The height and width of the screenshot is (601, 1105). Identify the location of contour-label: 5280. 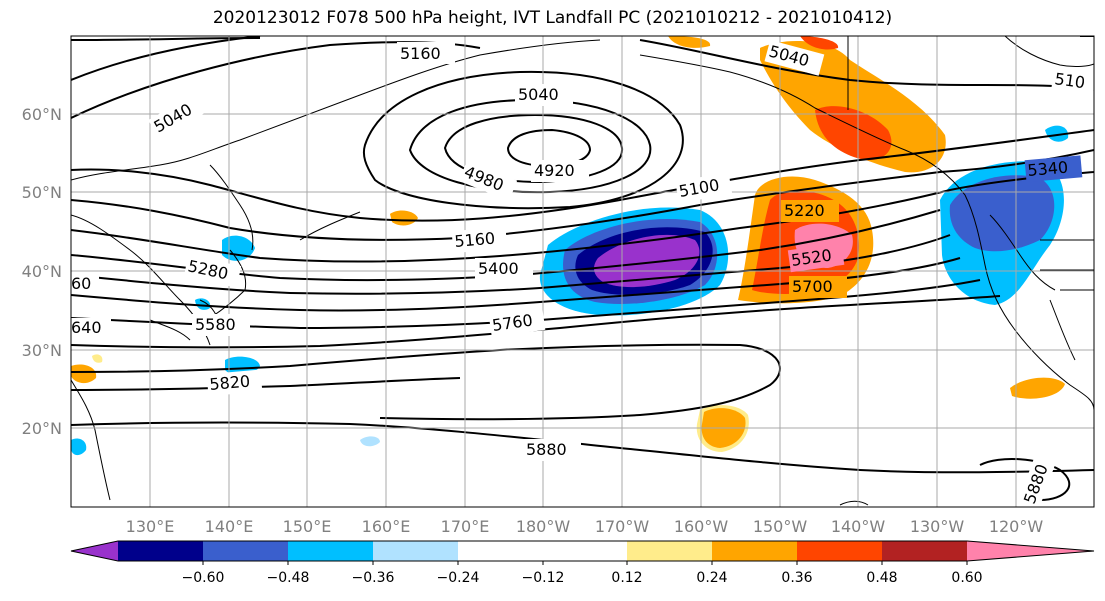
(208, 269).